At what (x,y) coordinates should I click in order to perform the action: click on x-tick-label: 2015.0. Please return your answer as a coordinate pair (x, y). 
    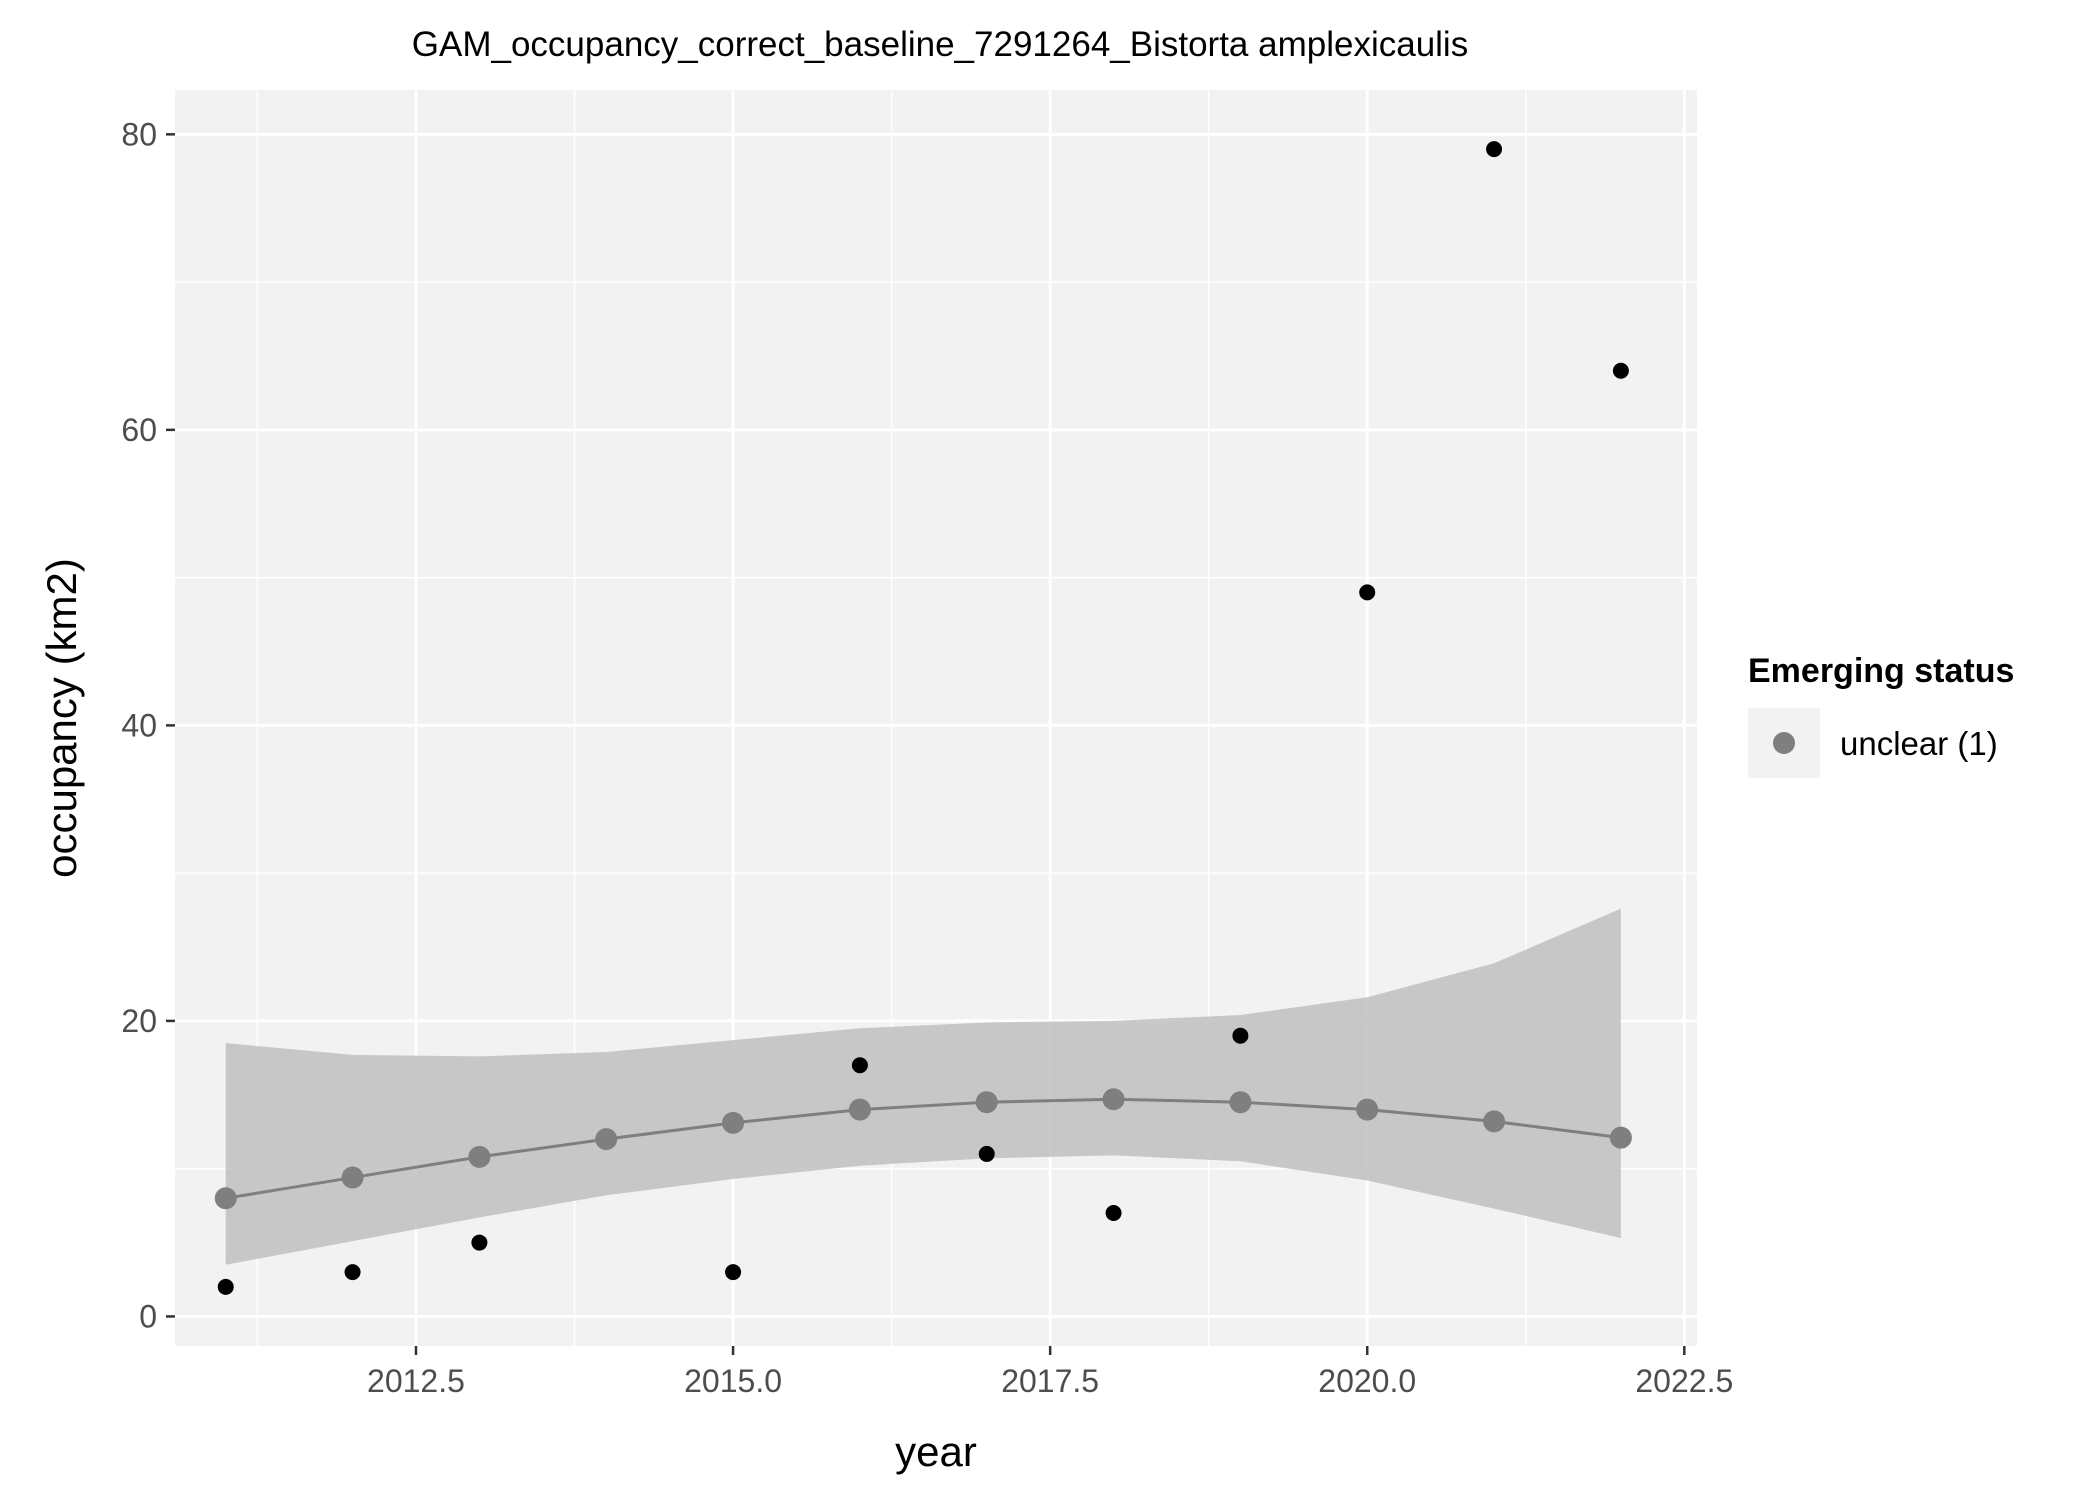
    Looking at the image, I should click on (733, 1381).